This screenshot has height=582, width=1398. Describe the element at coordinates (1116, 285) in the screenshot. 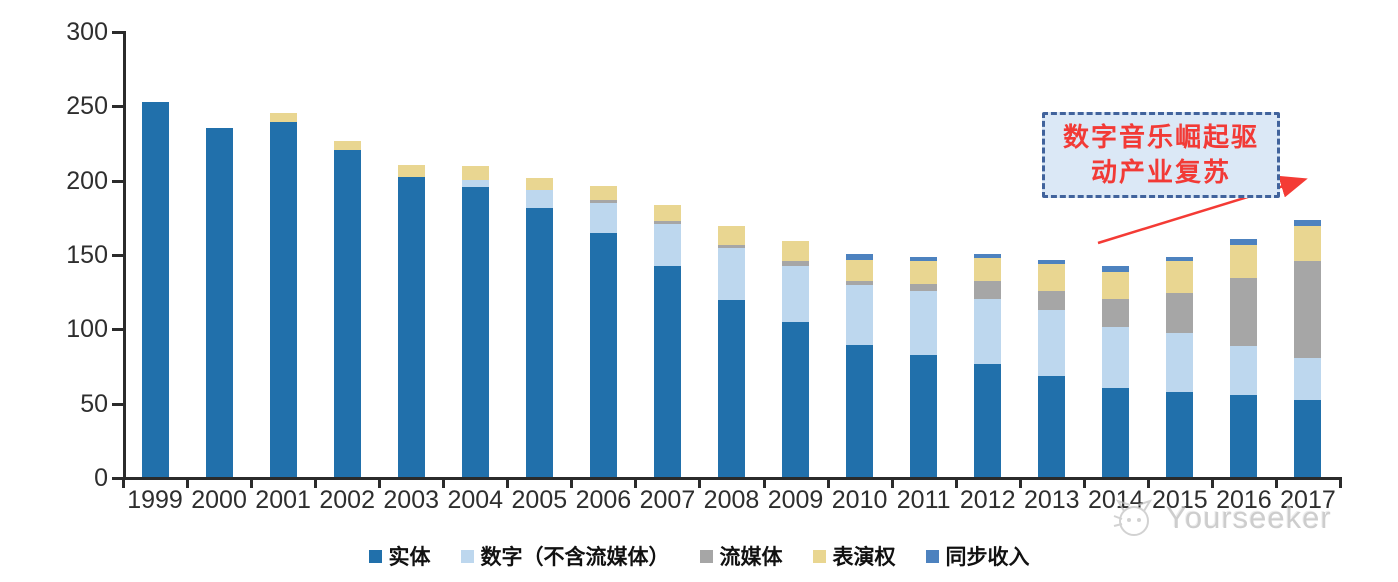

I see `bar-segment-表演权-2014` at that location.